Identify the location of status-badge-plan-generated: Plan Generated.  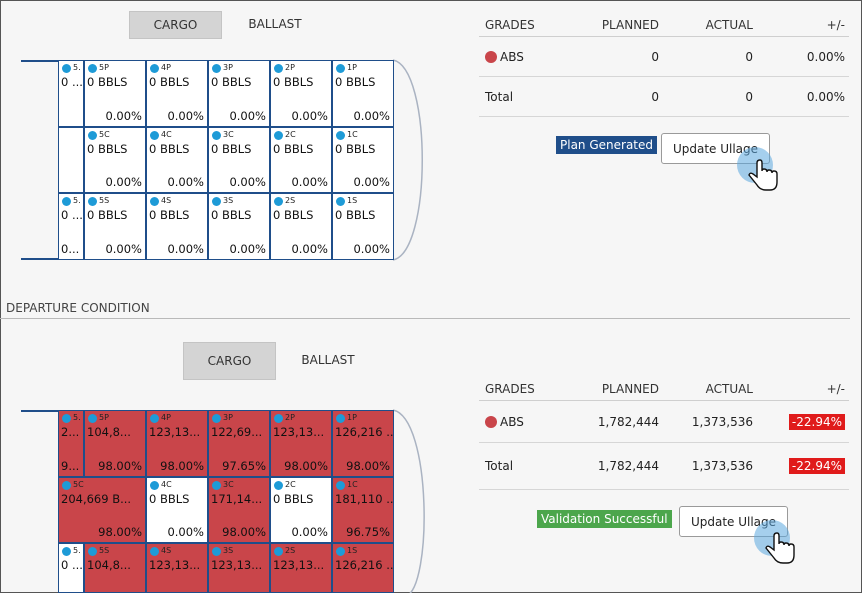
(607, 145).